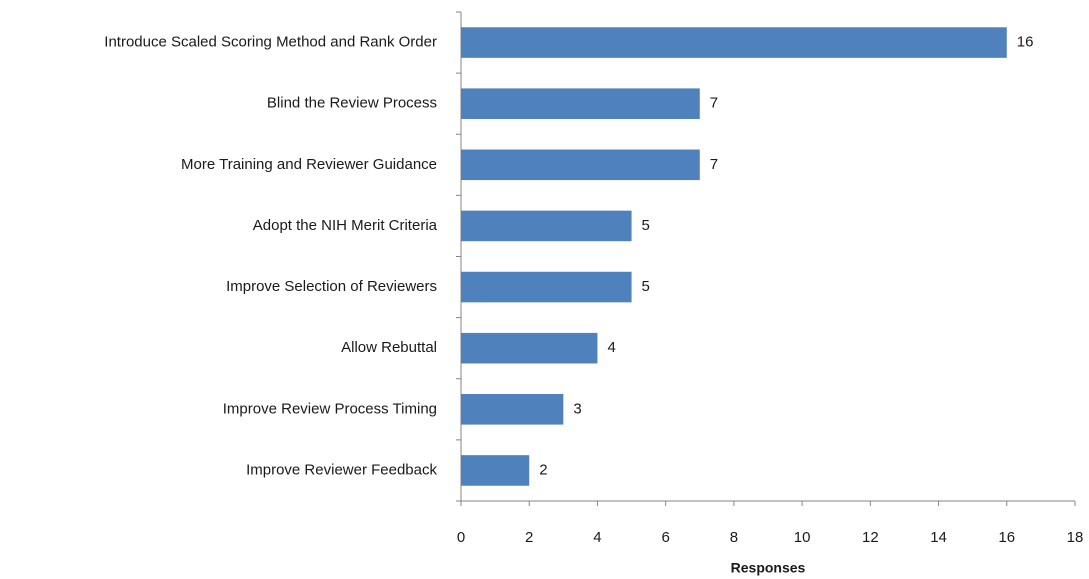 The image size is (1089, 579). Describe the element at coordinates (529, 537) in the screenshot. I see `x-tick-label: 2` at that location.